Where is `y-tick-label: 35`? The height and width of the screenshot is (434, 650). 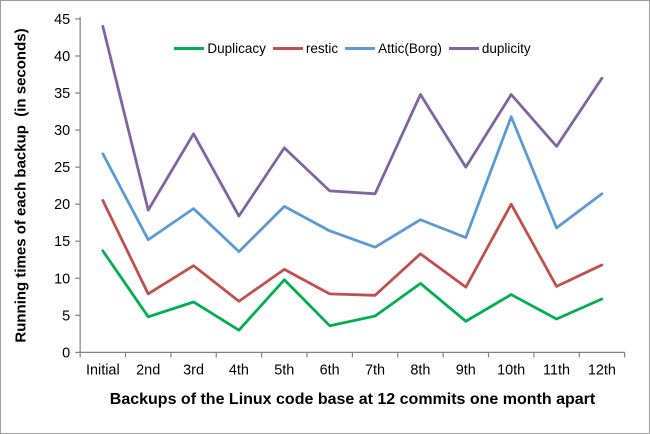
y-tick-label: 35 is located at coordinates (62, 94).